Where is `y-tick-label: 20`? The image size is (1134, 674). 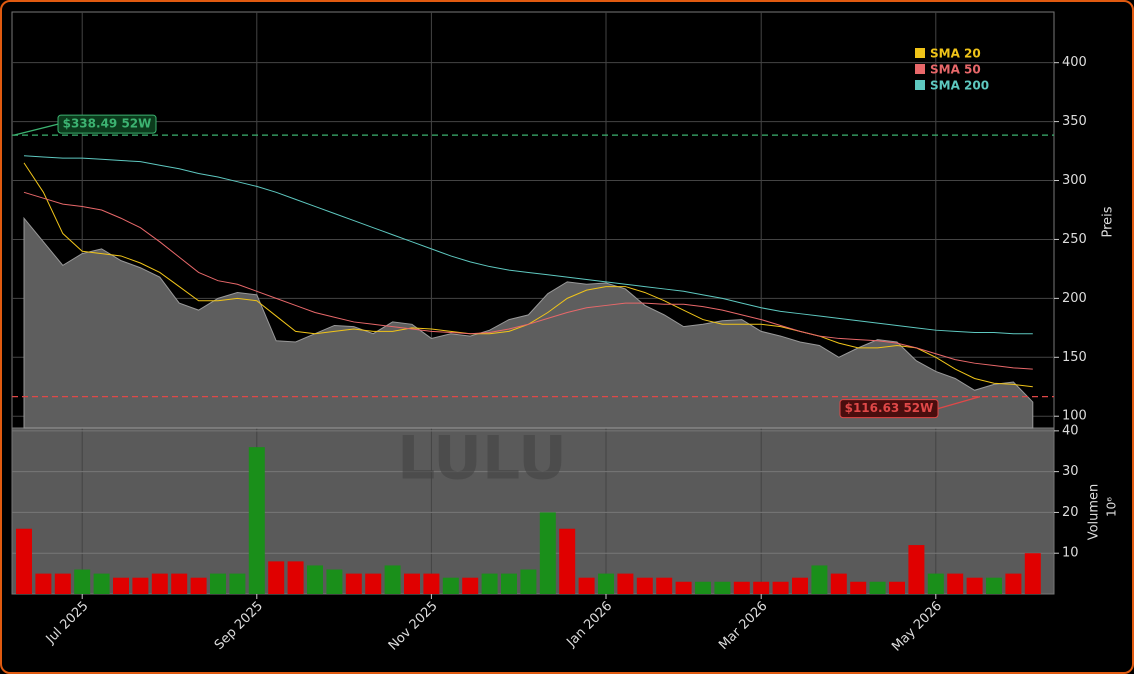 y-tick-label: 20 is located at coordinates (1070, 512).